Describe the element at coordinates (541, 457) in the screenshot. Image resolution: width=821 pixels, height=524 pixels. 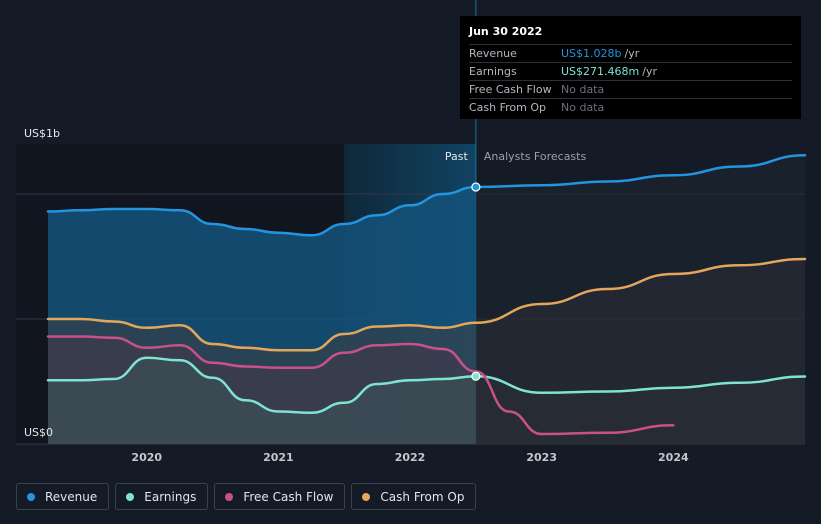
I see `x-tick-label: 2023` at that location.